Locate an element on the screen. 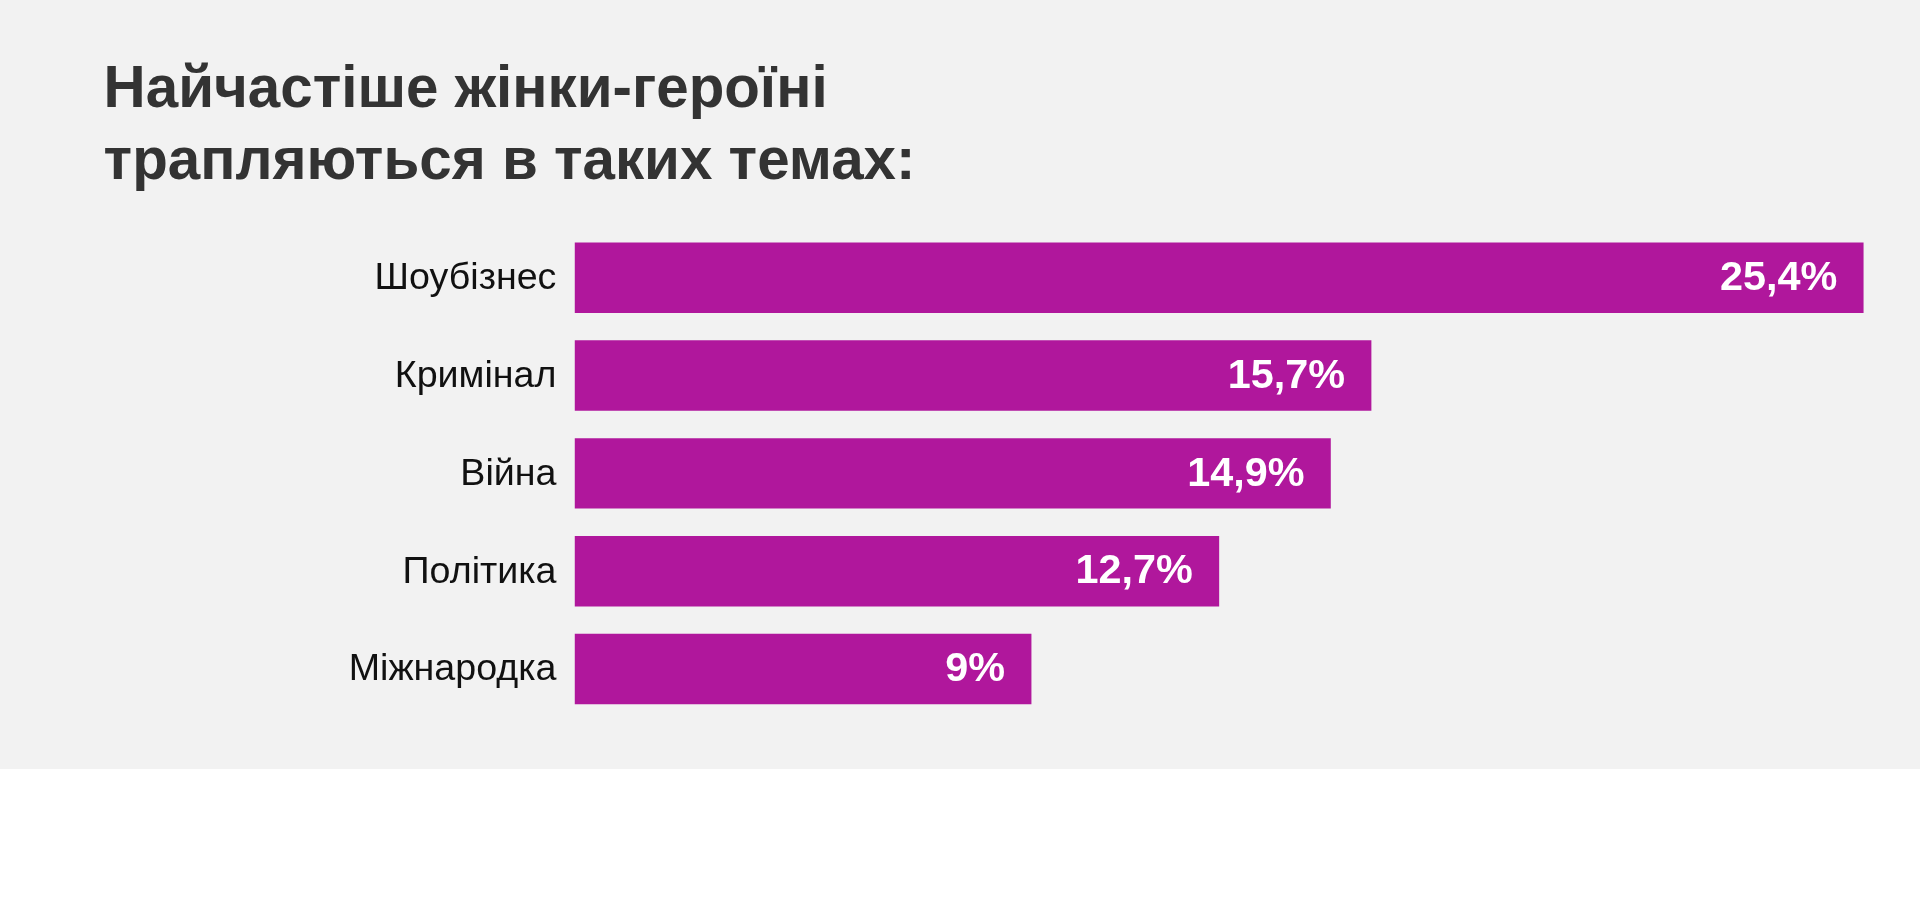  y-tick-label: Кримінал is located at coordinates (475, 373).